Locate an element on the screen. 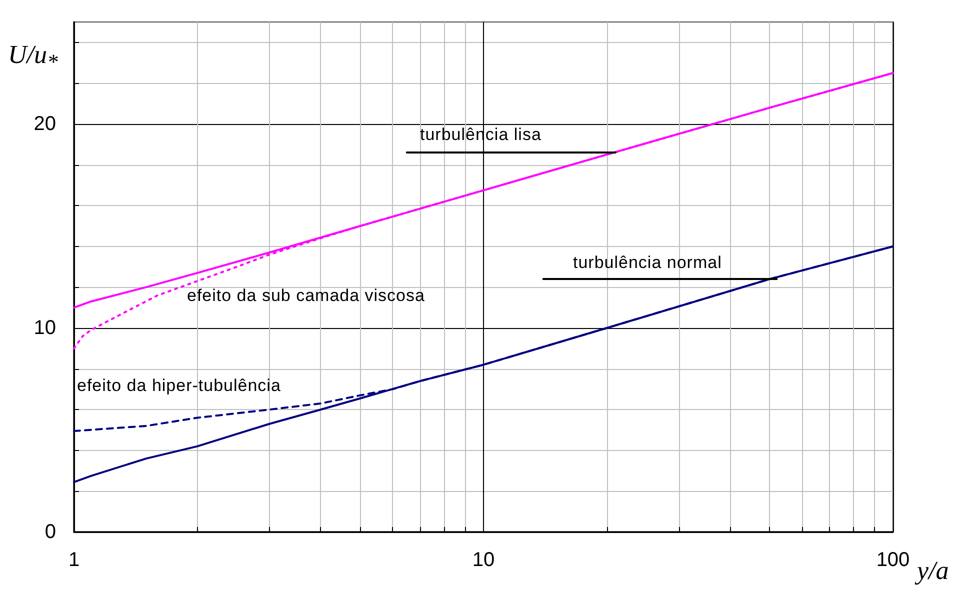 The height and width of the screenshot is (606, 957). y-tick-label: 10 is located at coordinates (45, 328).